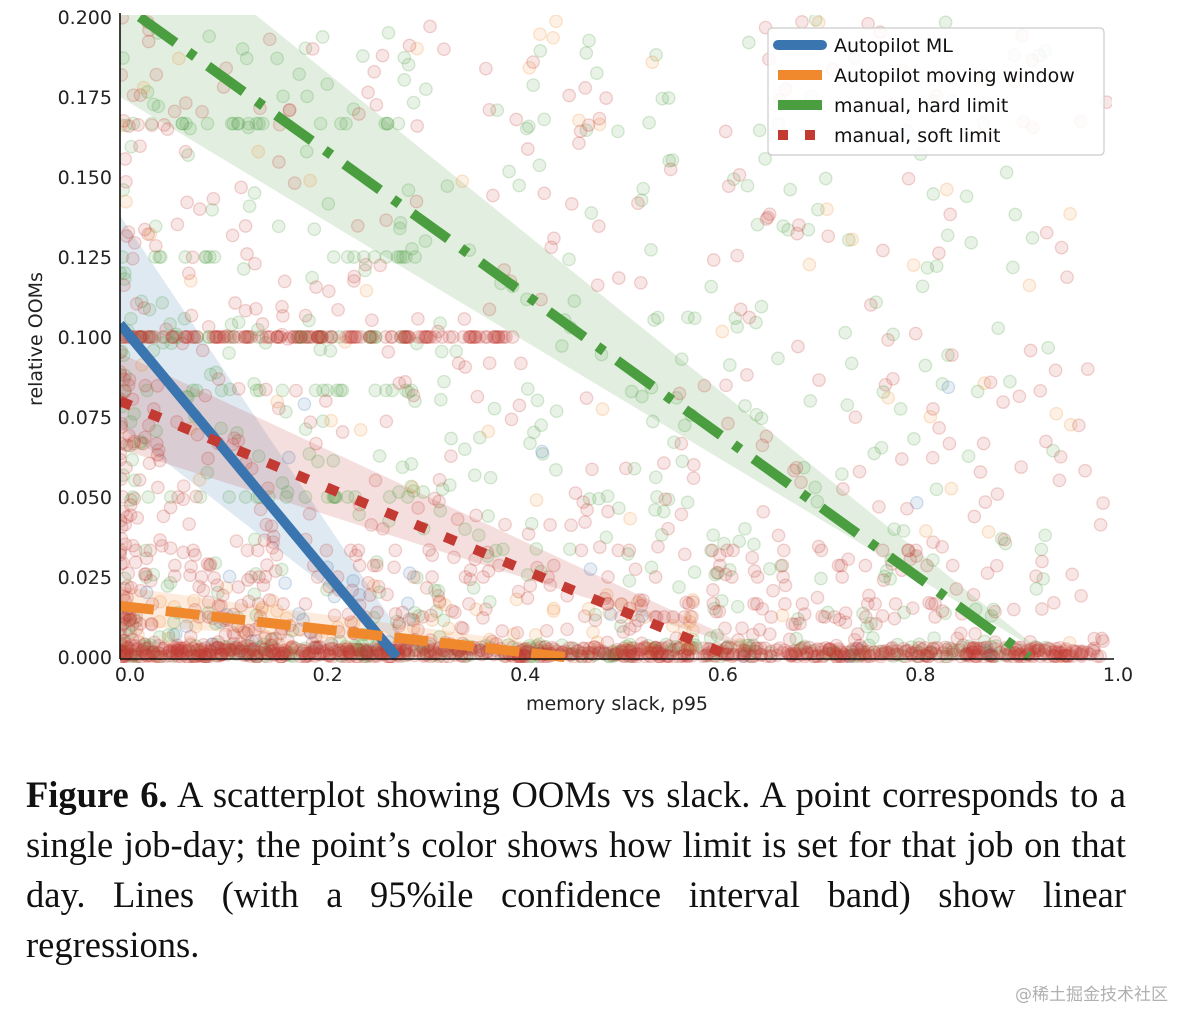  What do you see at coordinates (920, 675) in the screenshot?
I see `x-tick-label: 0.8` at bounding box center [920, 675].